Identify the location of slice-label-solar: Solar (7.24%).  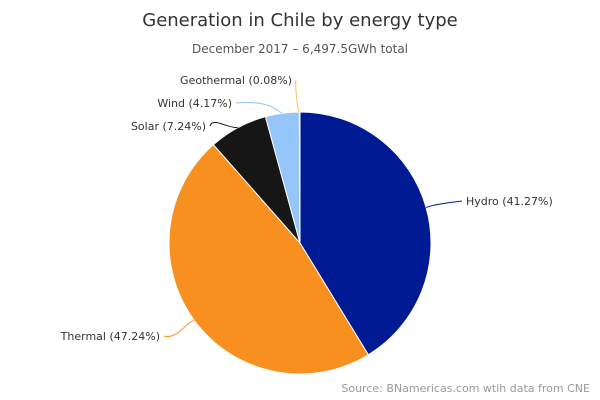
(168, 126).